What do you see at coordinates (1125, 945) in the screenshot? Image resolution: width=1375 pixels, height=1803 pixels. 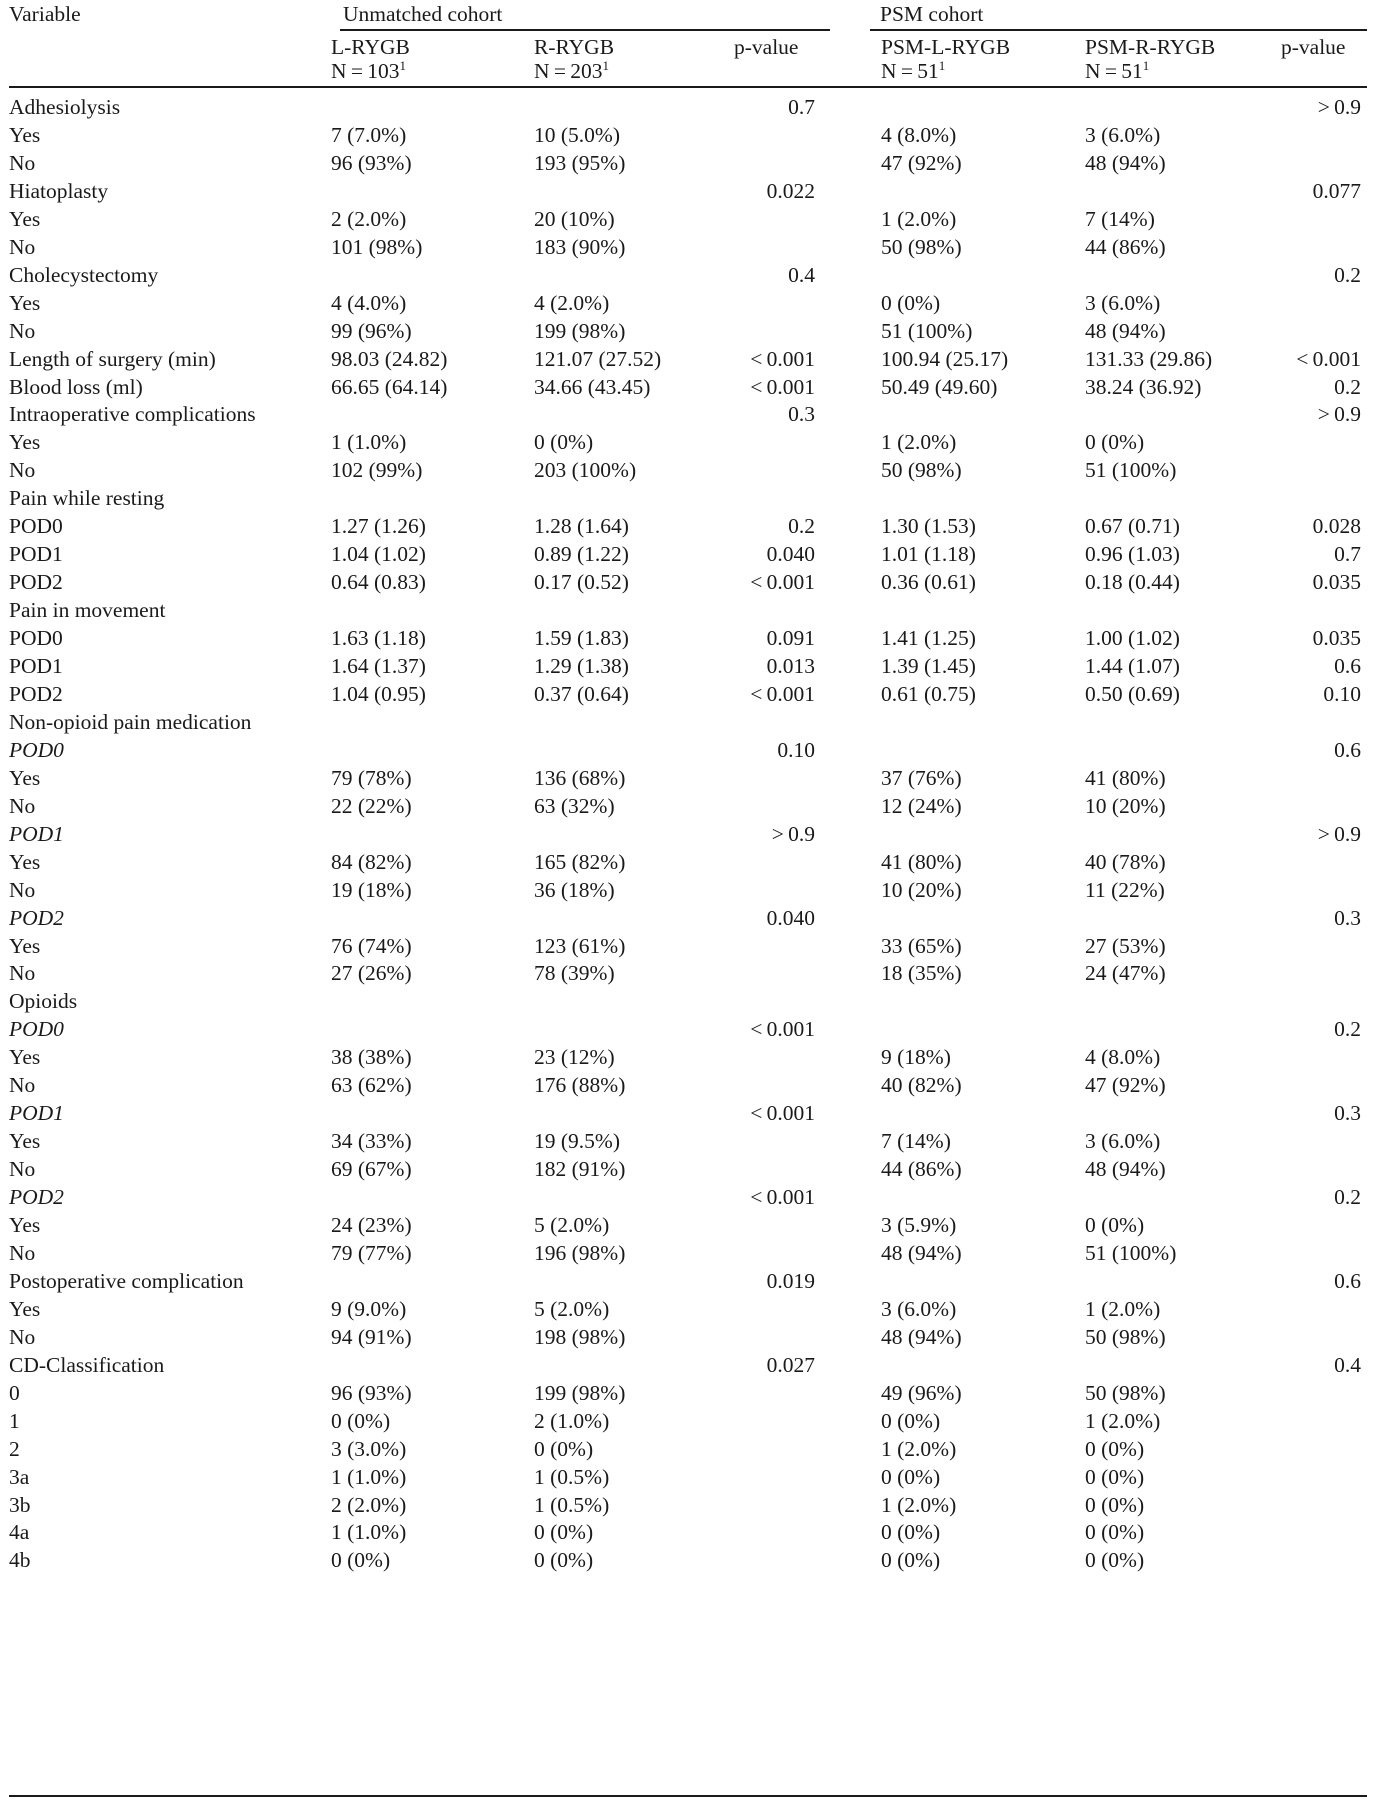 I see `table-cell: 27 (53%)` at bounding box center [1125, 945].